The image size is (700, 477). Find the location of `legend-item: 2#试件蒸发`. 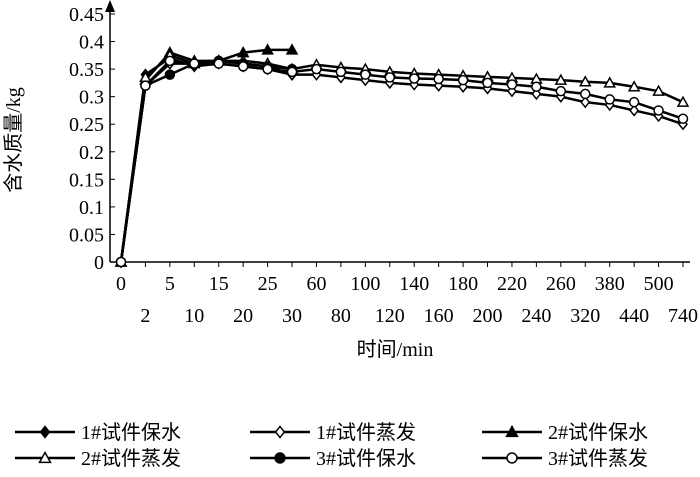

legend-item: 2#试件蒸发 is located at coordinates (98, 458).